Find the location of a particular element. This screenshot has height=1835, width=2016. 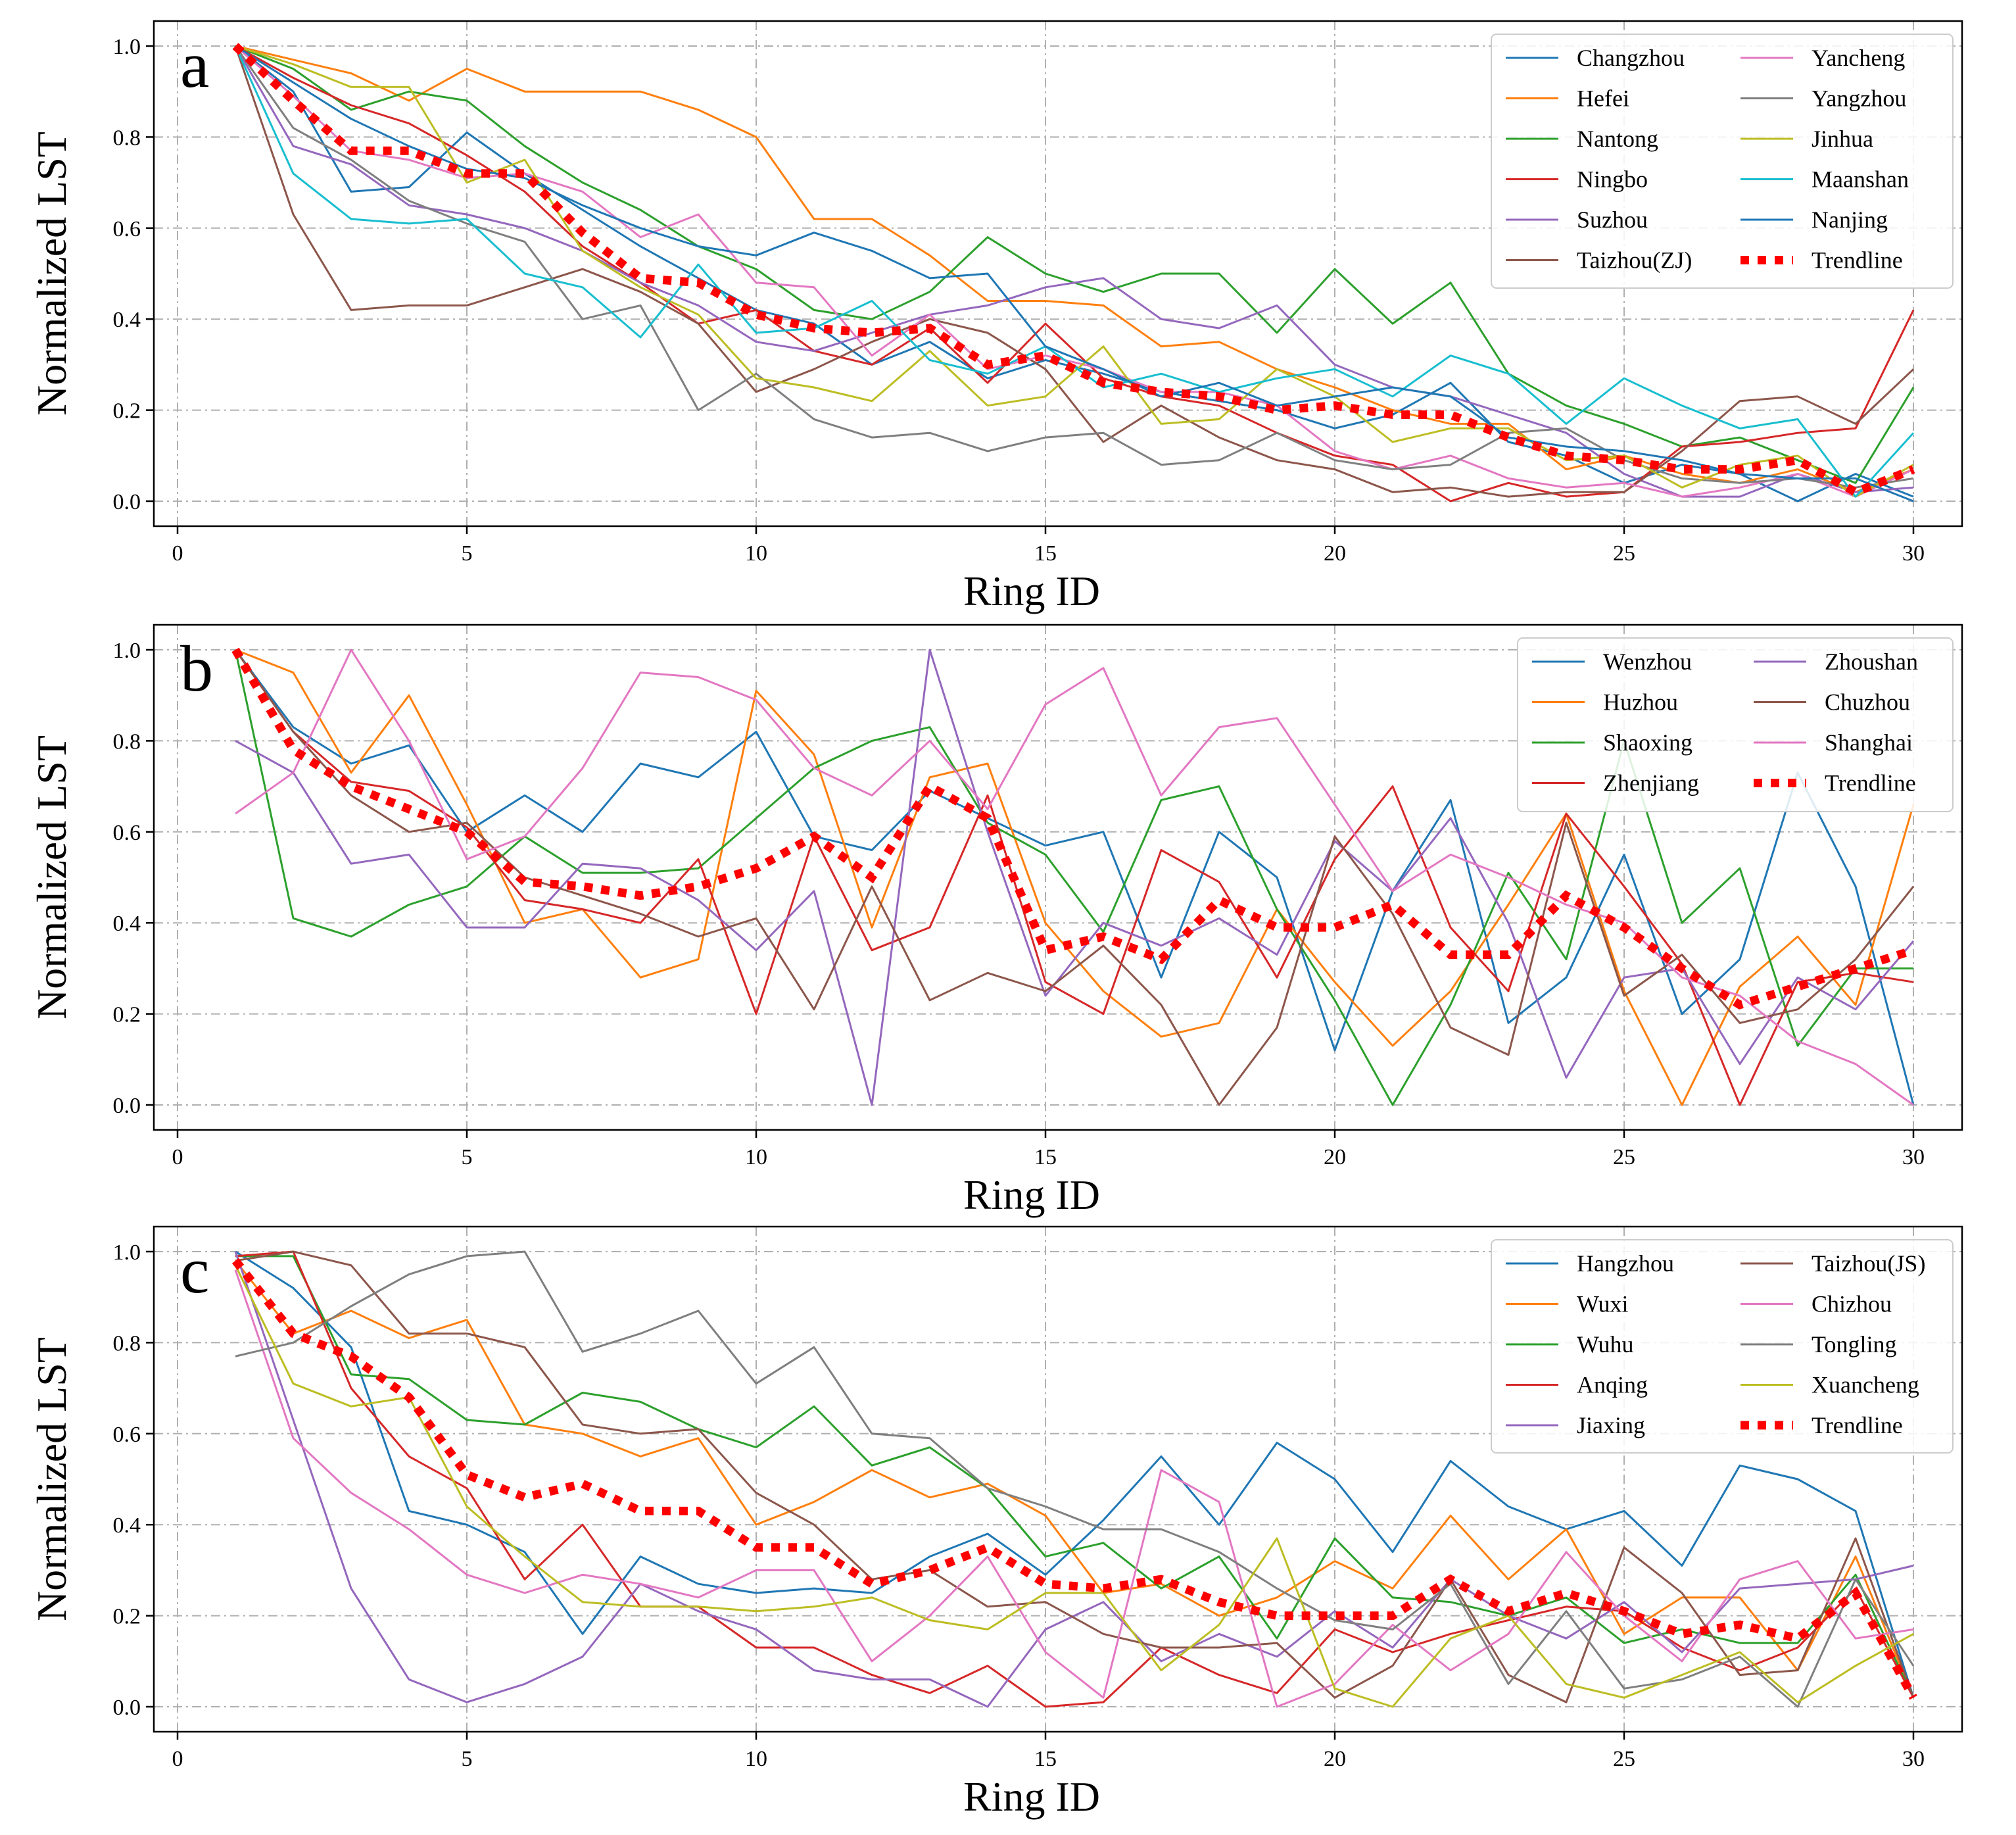

legend-label: Wenzhou is located at coordinates (1647, 661).